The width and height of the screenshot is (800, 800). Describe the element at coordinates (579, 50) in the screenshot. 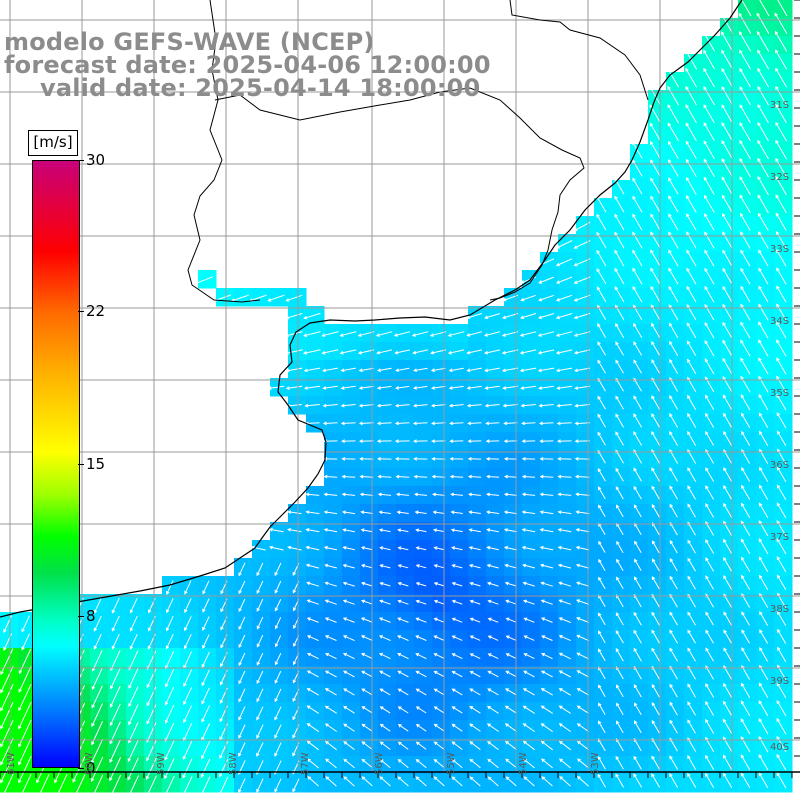

I see `brazil-border` at that location.